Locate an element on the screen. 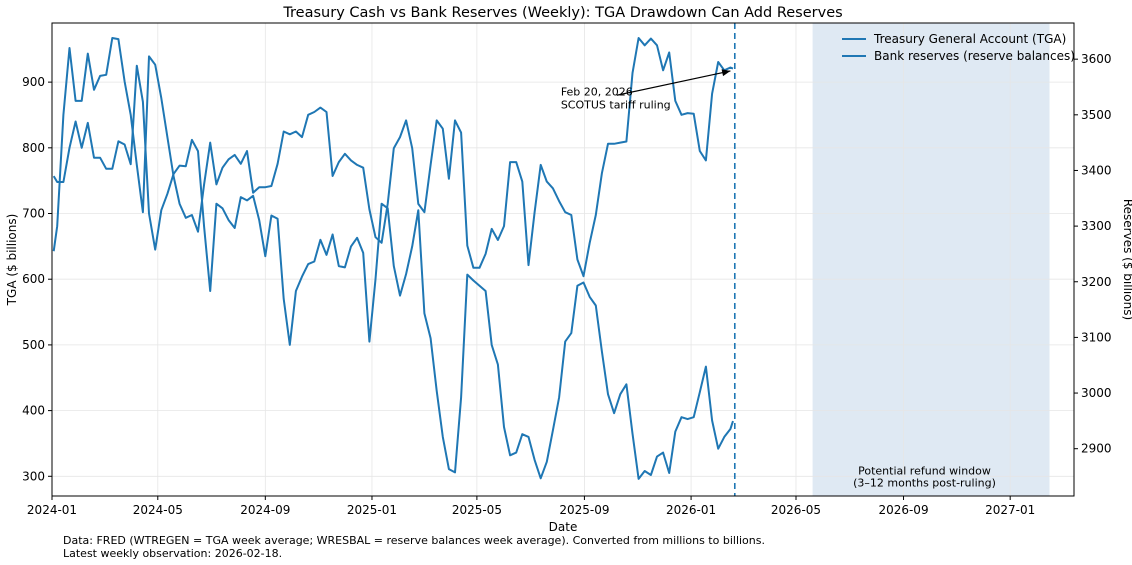 The image size is (1132, 565). x-tick-label: 2026-09 is located at coordinates (903, 510).